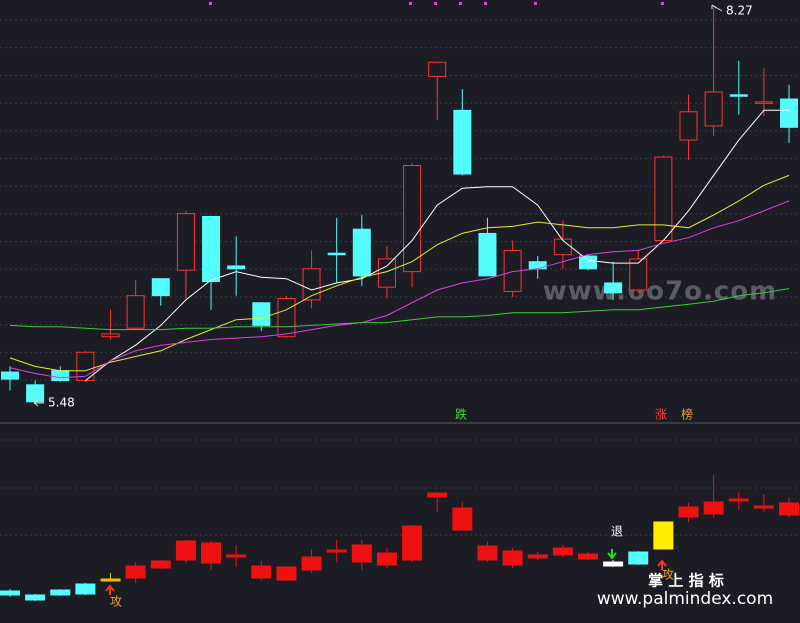 The height and width of the screenshot is (623, 800). I want to click on signal-label: 涨, so click(661, 414).